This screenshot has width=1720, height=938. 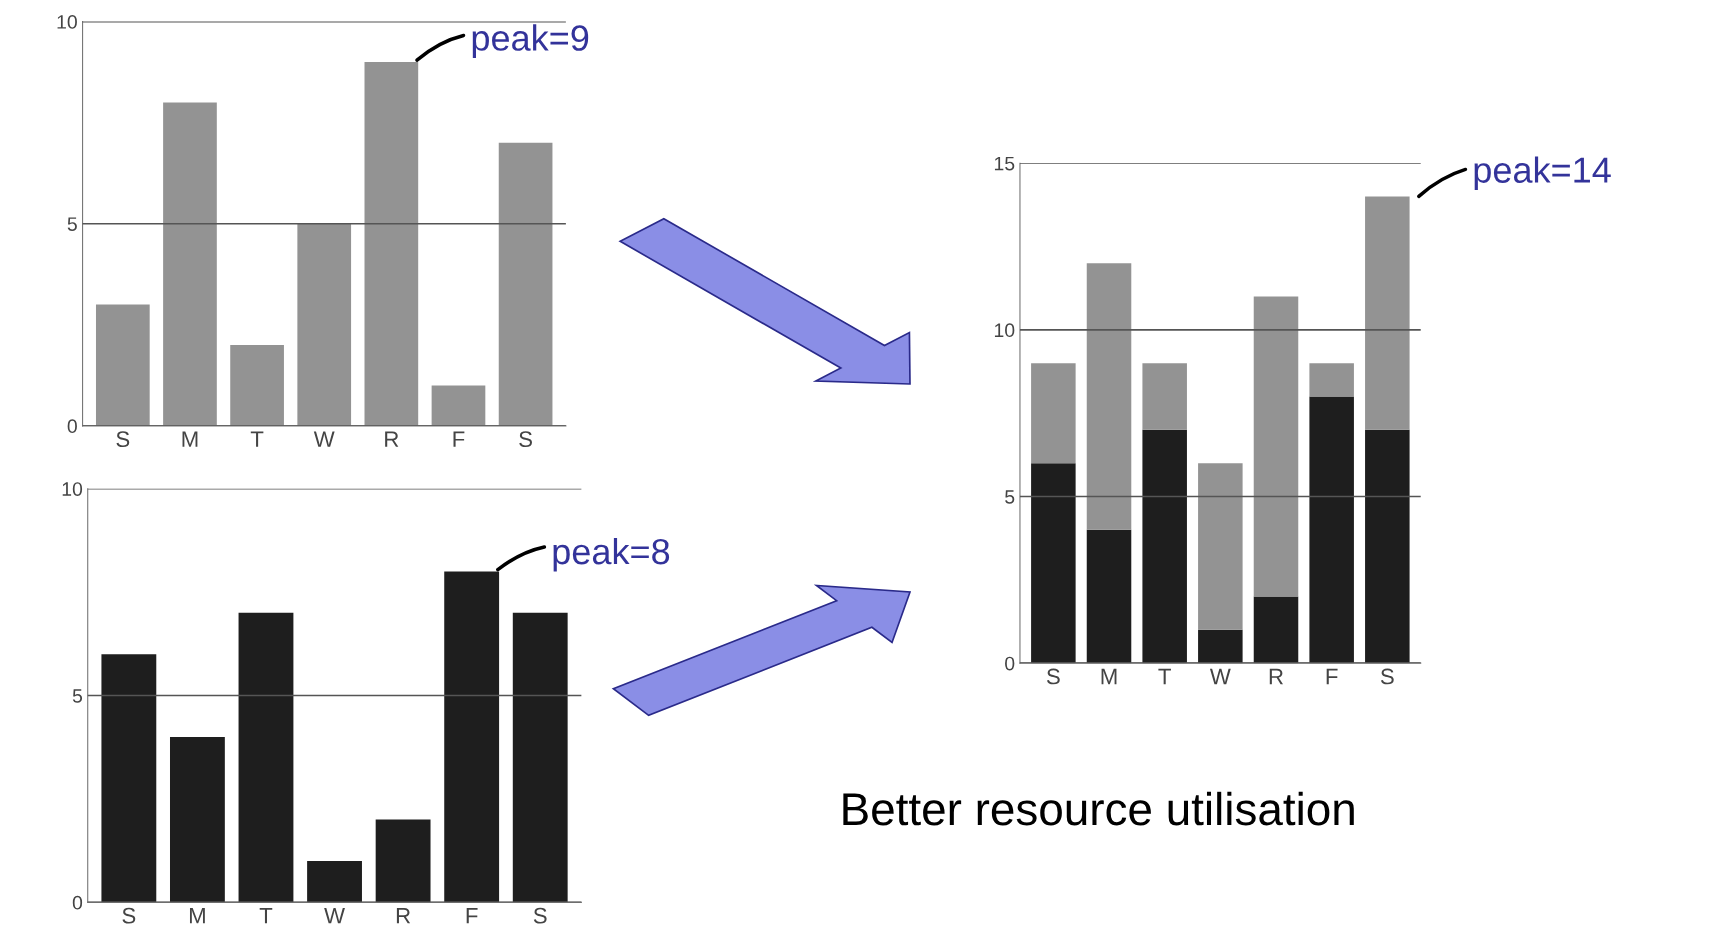 I want to click on text: peak=14, so click(x=1542, y=173).